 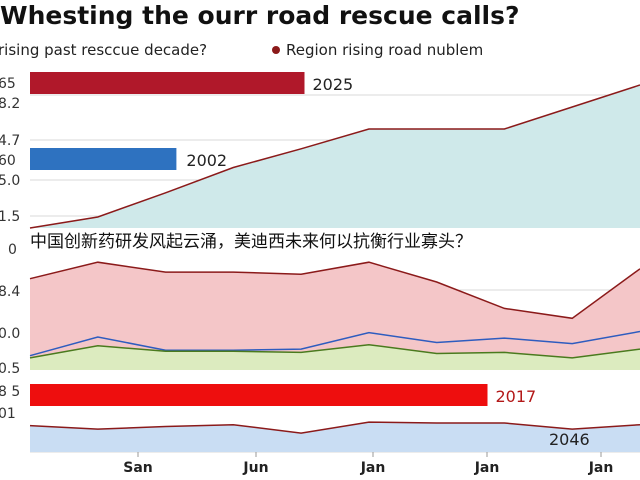 I want to click on x-tick-label: Jun, so click(x=255, y=468).